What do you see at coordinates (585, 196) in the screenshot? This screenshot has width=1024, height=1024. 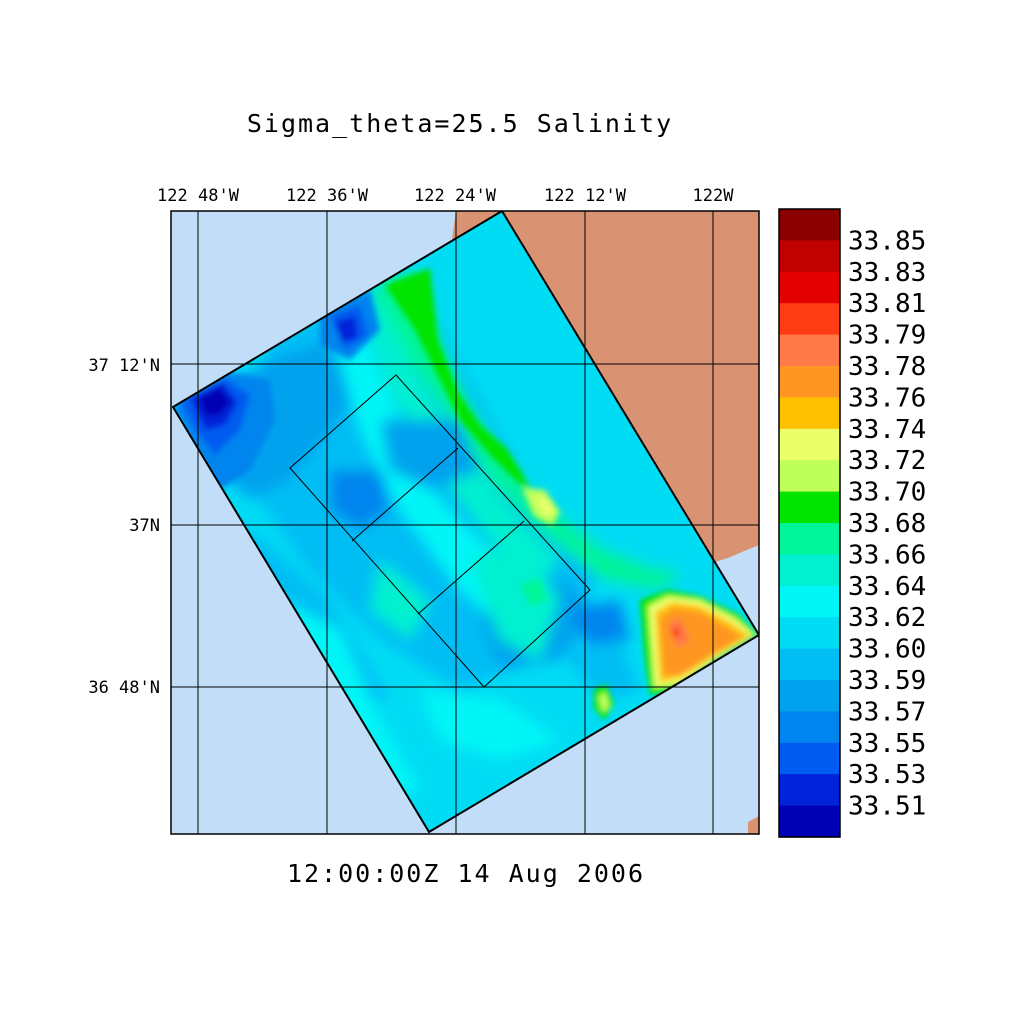 I see `lon-label-4: 122 12'W` at bounding box center [585, 196].